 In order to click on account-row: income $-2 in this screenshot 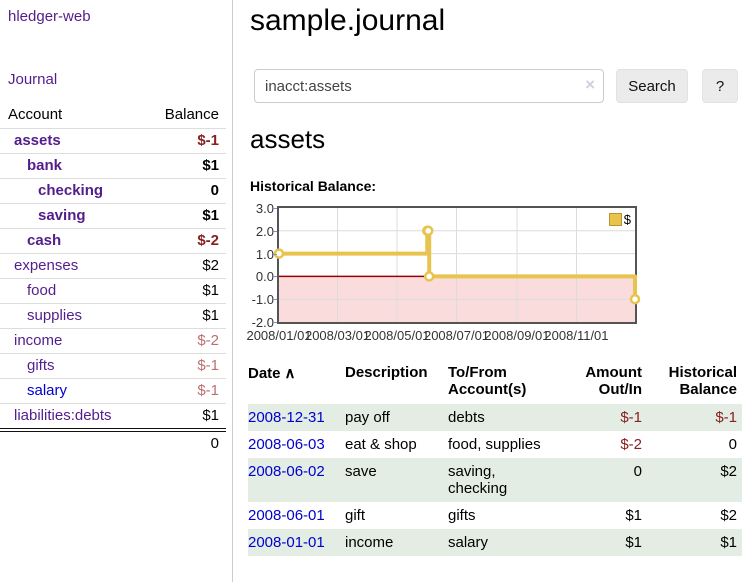, I will do `click(113, 340)`.